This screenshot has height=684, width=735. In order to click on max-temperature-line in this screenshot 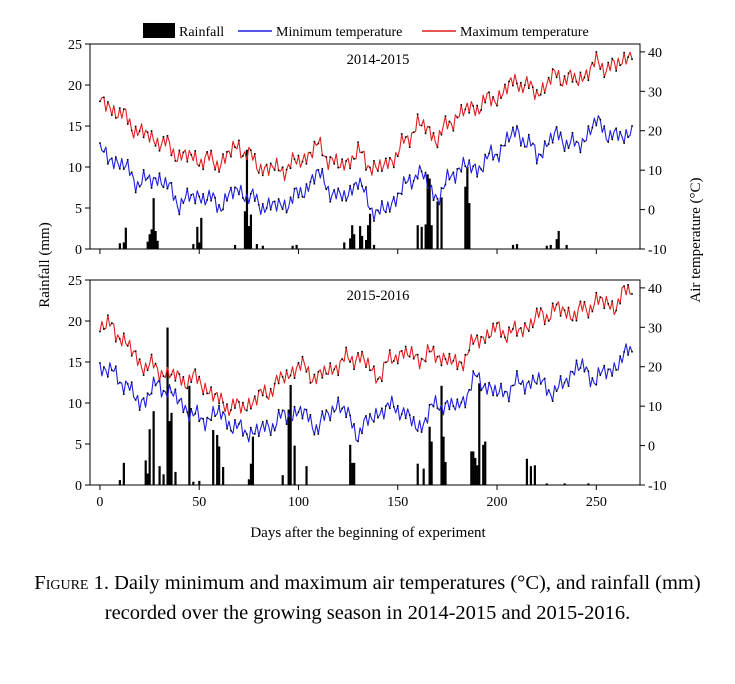, I will do `click(366, 350)`.